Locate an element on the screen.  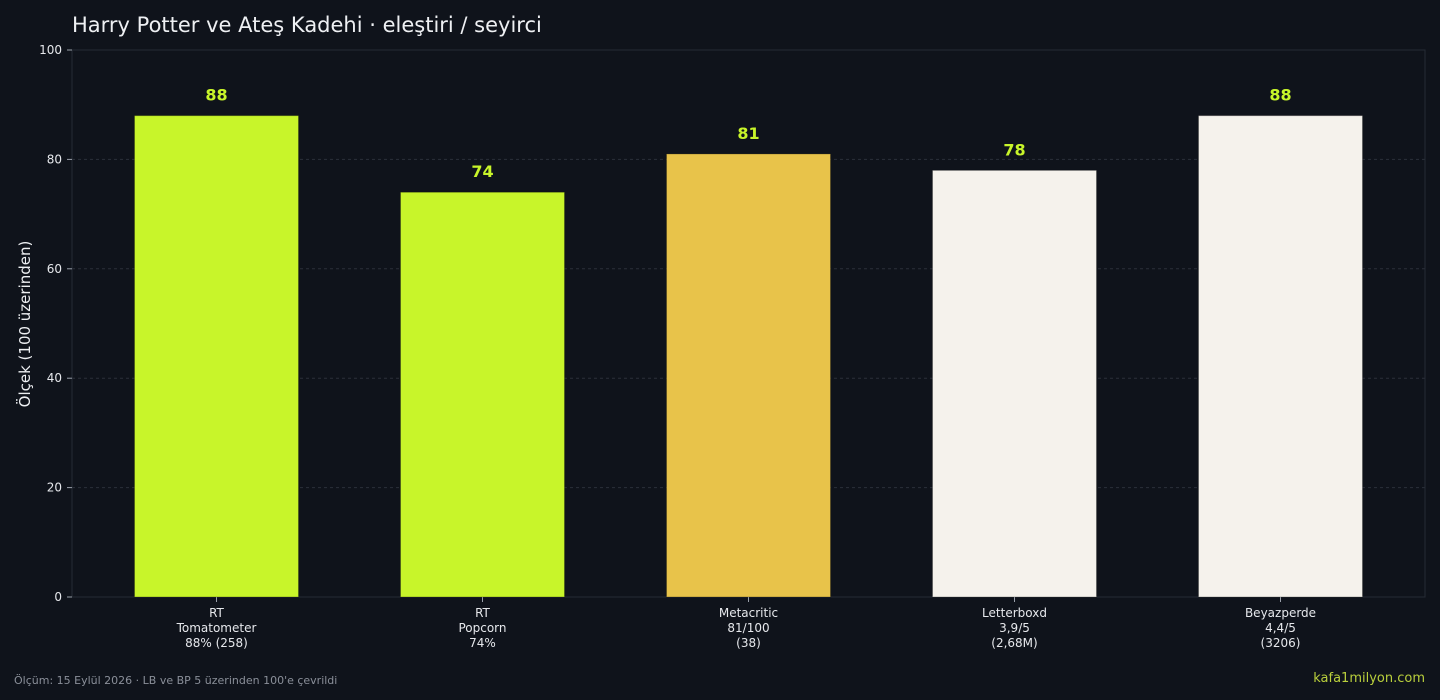
y-tick-label-0: 0 is located at coordinates (58, 597).